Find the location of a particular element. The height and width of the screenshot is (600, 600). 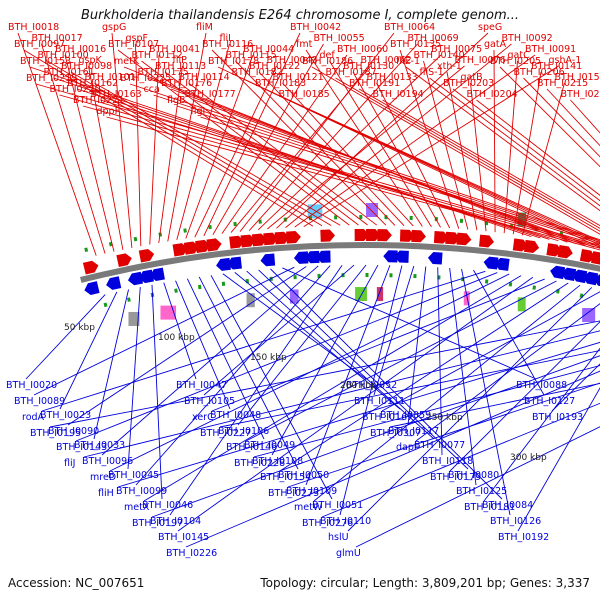

reverse-gene-label: BTH_I0084 is located at coordinates (507, 505).